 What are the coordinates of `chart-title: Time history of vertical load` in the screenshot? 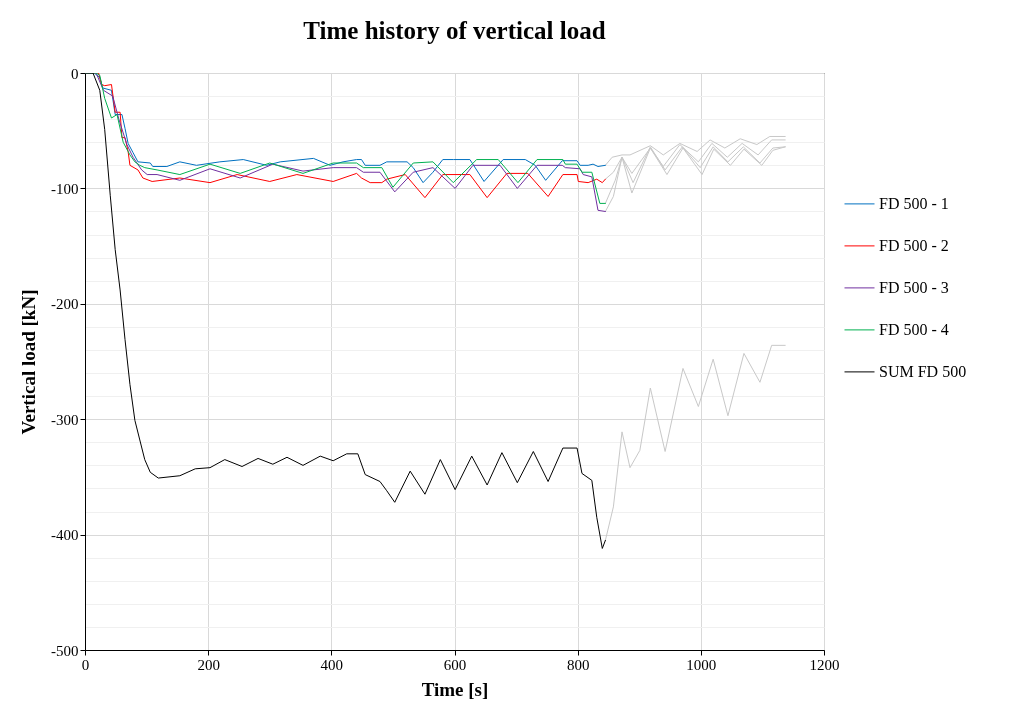 It's located at (454, 30).